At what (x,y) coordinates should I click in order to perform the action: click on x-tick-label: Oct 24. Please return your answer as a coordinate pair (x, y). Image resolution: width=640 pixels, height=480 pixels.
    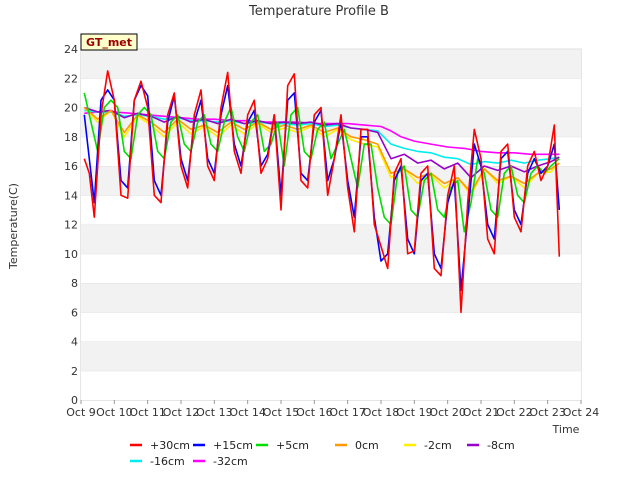
    Looking at the image, I should click on (581, 412).